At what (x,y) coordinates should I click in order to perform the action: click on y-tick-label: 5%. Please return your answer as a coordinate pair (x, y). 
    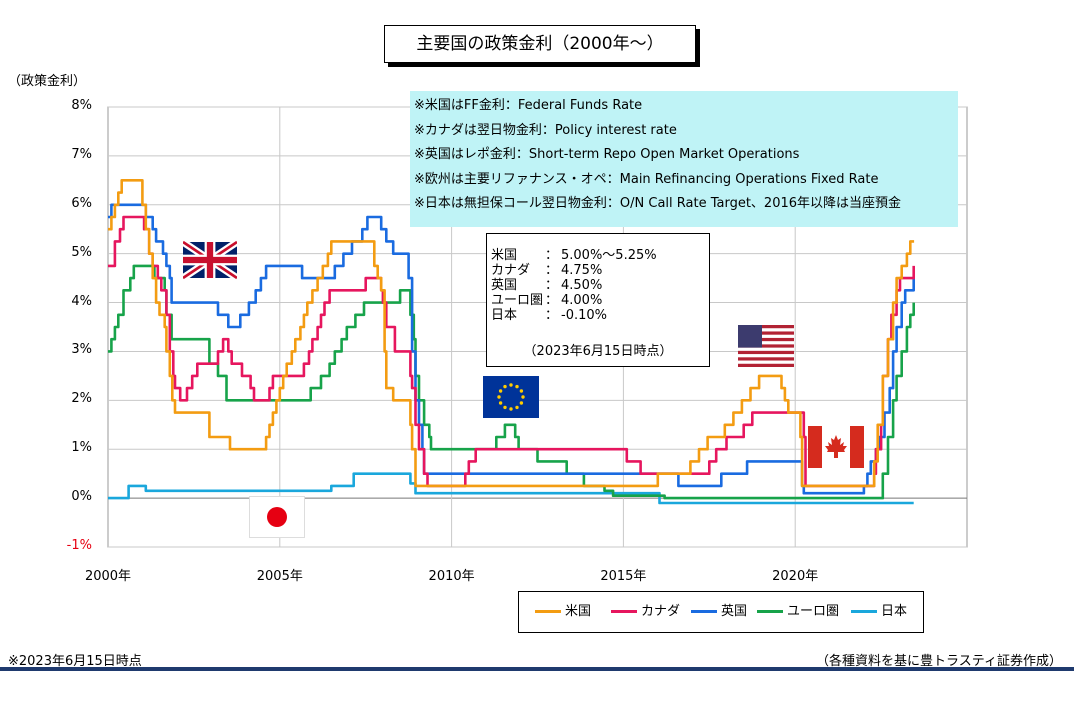
    Looking at the image, I should click on (81, 252).